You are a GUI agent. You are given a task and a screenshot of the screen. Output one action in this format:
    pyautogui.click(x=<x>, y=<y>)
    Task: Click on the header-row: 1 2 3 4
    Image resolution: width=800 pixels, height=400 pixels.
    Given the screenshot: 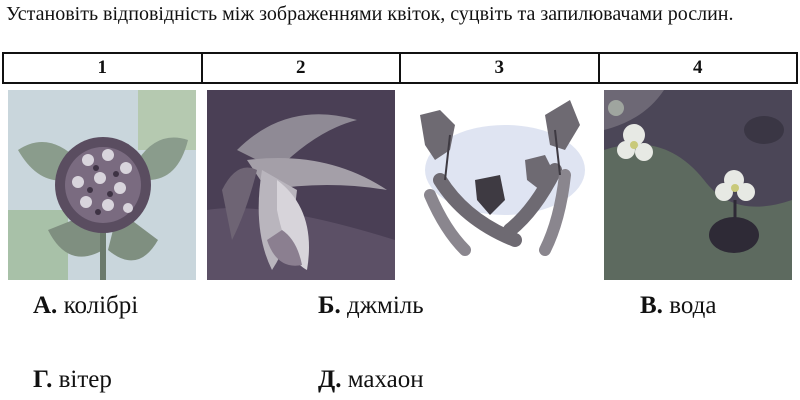 What is the action you would take?
    pyautogui.click(x=400, y=68)
    